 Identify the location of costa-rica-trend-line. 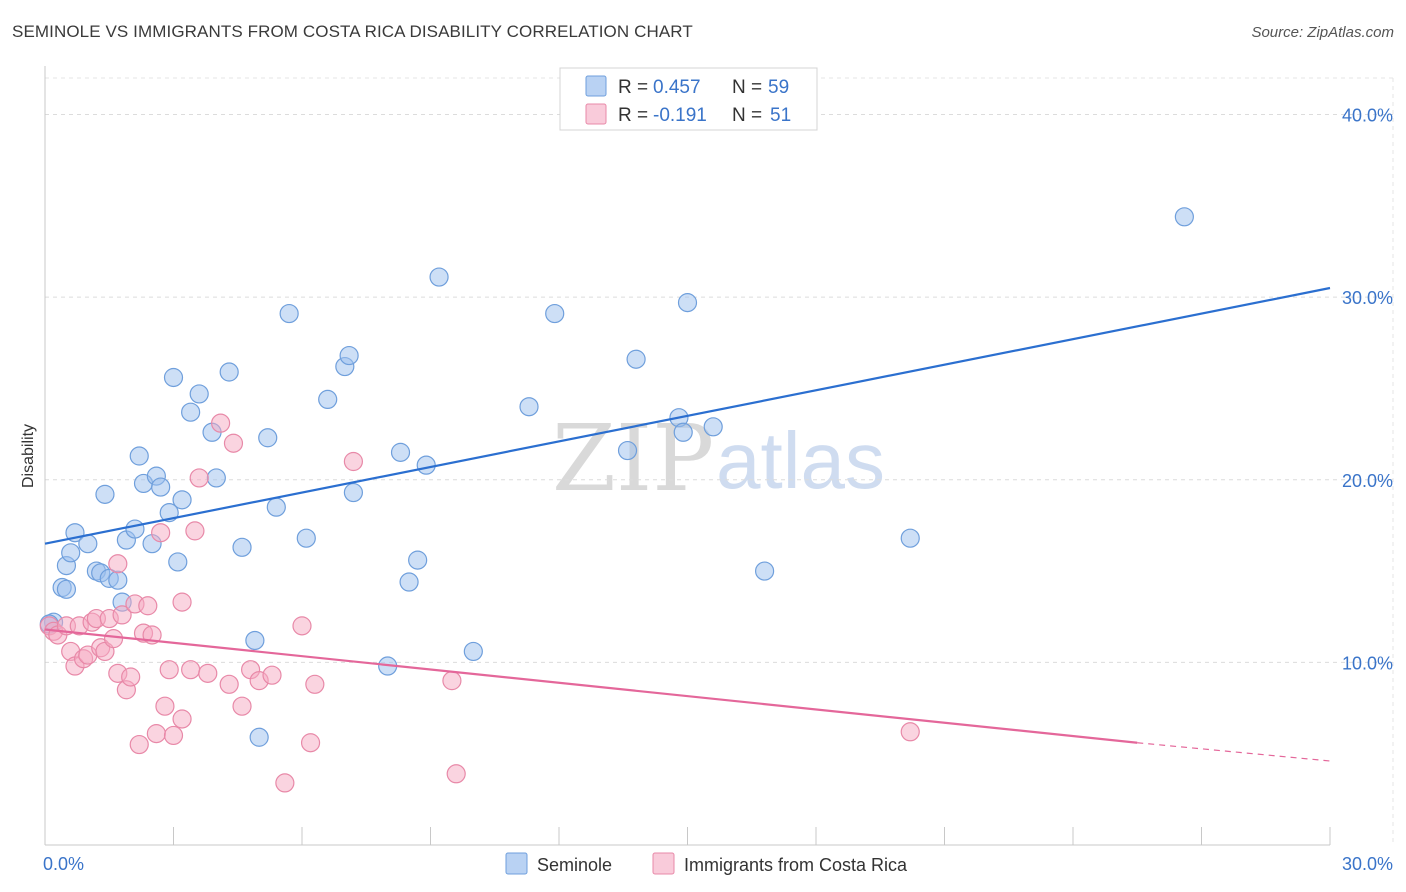
(591, 686).